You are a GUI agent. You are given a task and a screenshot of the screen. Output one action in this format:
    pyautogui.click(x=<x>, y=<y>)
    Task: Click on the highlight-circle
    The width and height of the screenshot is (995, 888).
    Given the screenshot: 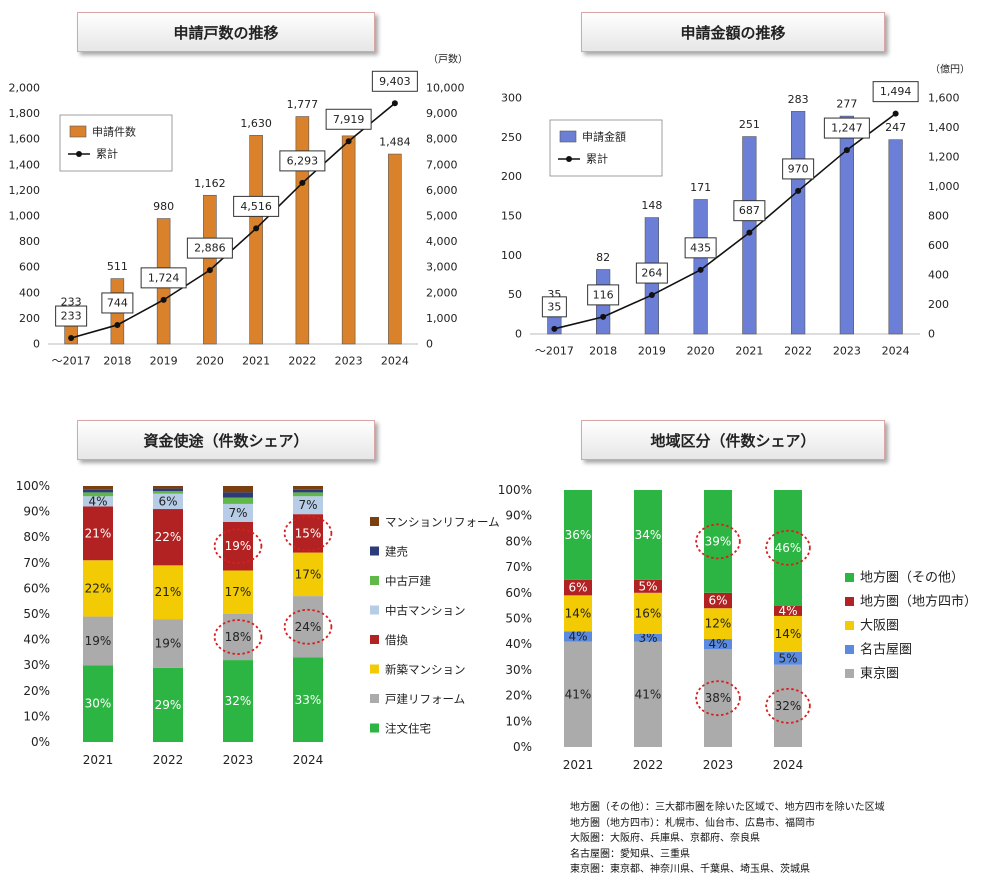 What is the action you would take?
    pyautogui.click(x=308, y=626)
    